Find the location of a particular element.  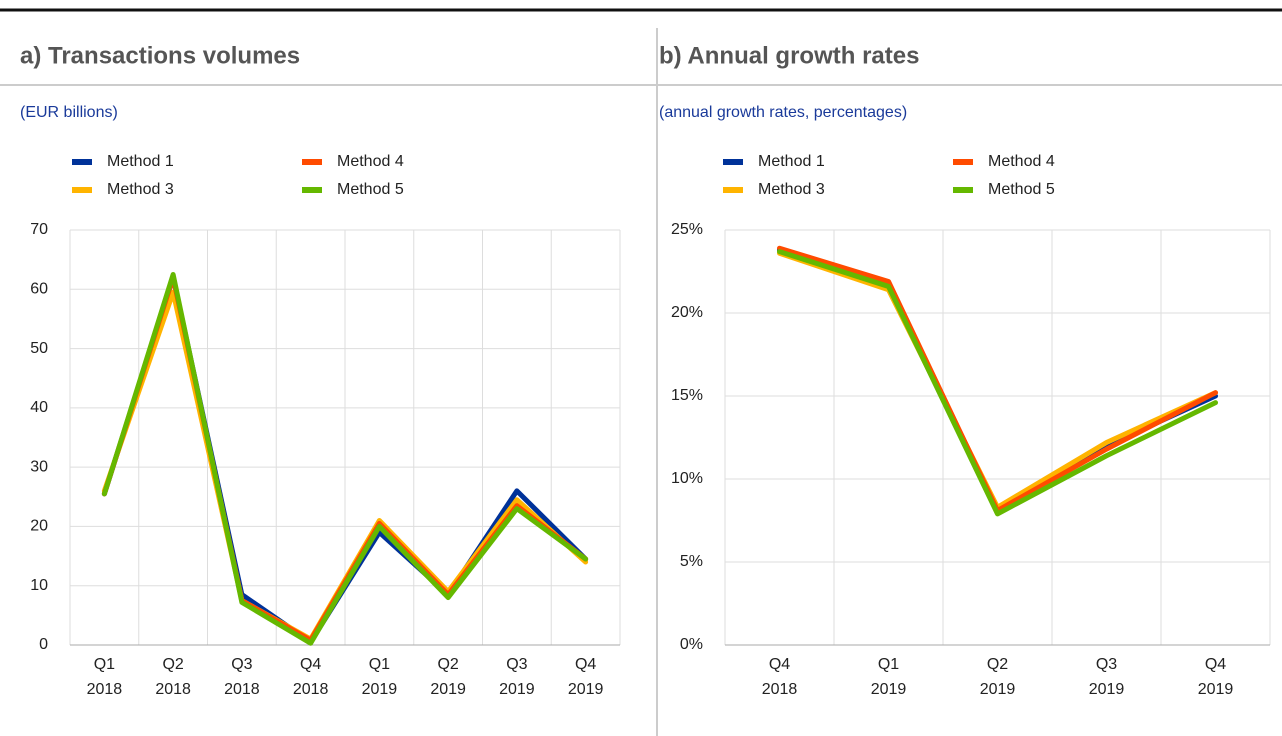

y-tick-label: 60 is located at coordinates (39, 289).